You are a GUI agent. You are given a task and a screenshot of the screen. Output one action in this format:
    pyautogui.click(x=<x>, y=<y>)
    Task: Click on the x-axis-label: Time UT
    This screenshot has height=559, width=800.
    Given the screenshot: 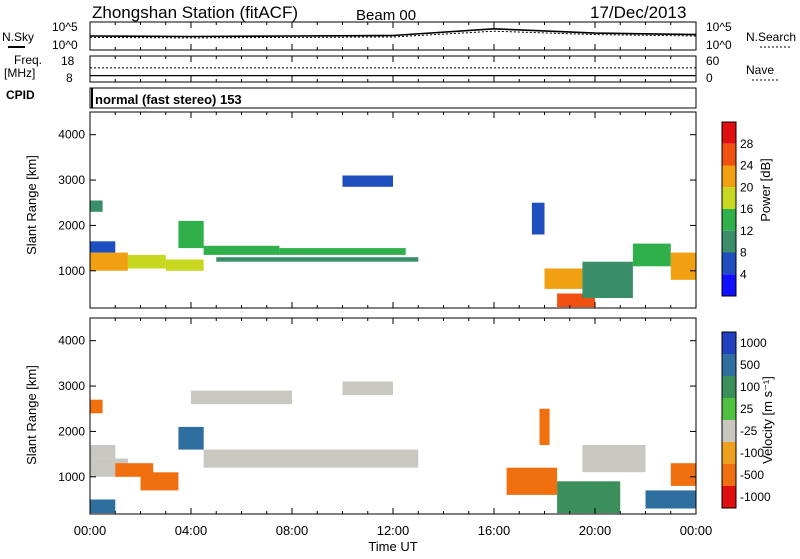 What is the action you would take?
    pyautogui.click(x=392, y=546)
    